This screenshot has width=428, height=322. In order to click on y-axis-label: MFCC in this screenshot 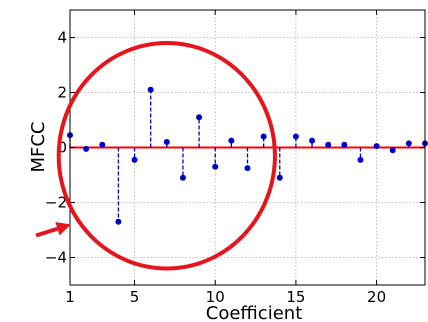, I will do `click(38, 146)`.